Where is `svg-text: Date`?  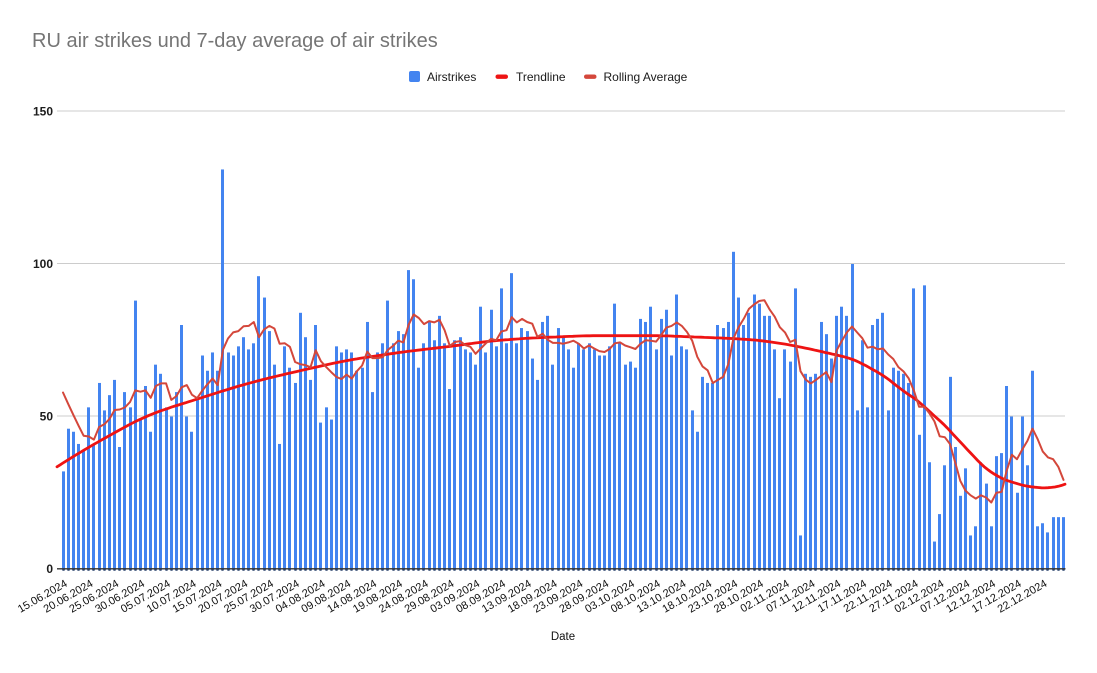
svg-text: Date is located at coordinates (563, 637).